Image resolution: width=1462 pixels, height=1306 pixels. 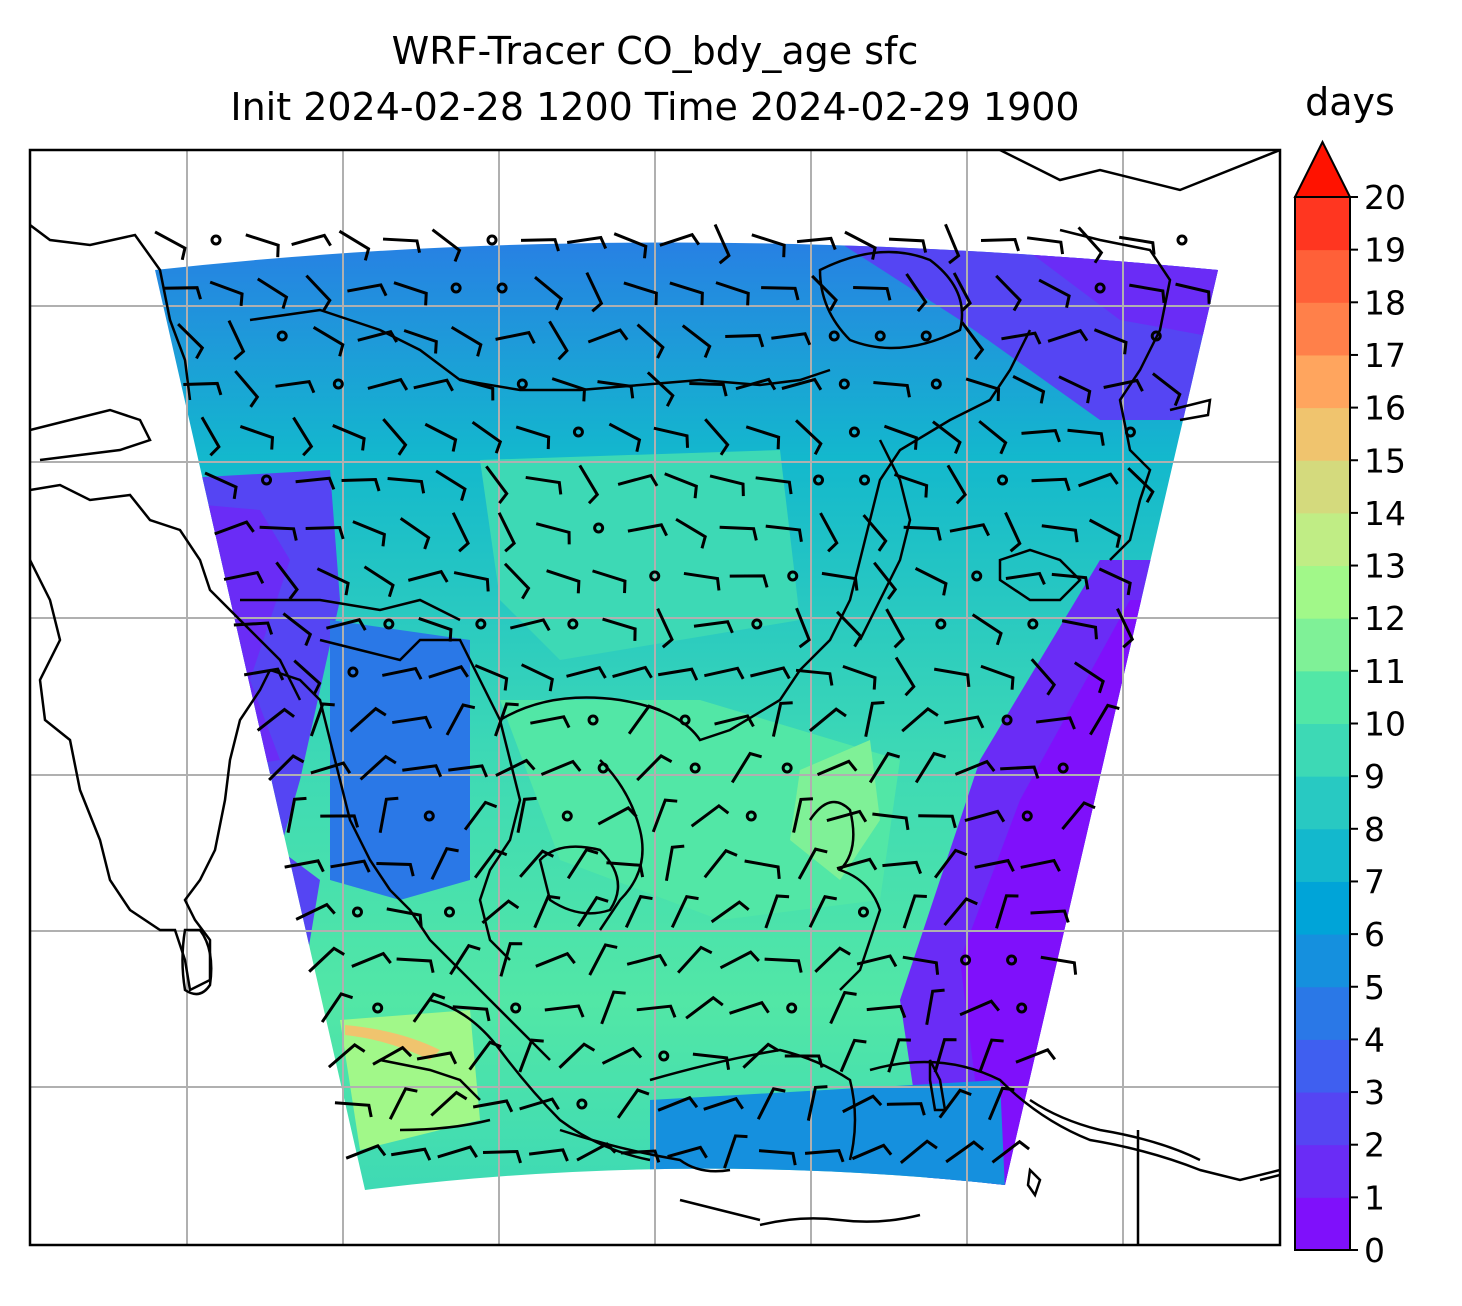 I want to click on colorbar-tick-label: 20, so click(x=1385, y=197).